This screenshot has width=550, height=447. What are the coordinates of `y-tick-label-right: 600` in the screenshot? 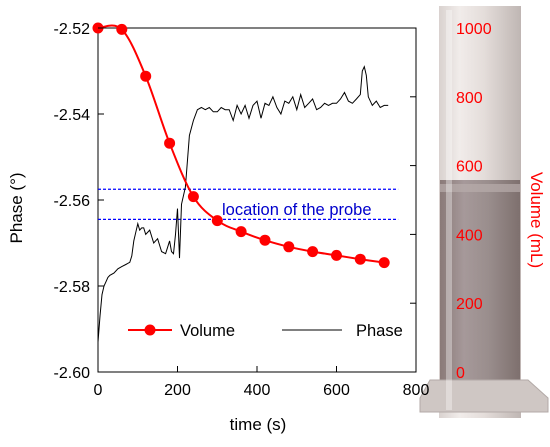 It's located at (469, 167).